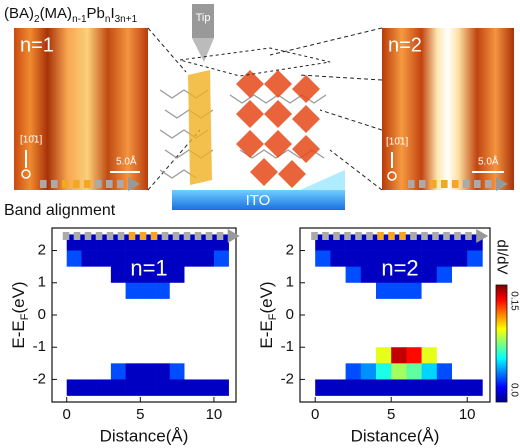 This screenshot has width=520, height=448. Describe the element at coordinates (266, 297) in the screenshot. I see `y-axis-label-part: (eV)` at that location.